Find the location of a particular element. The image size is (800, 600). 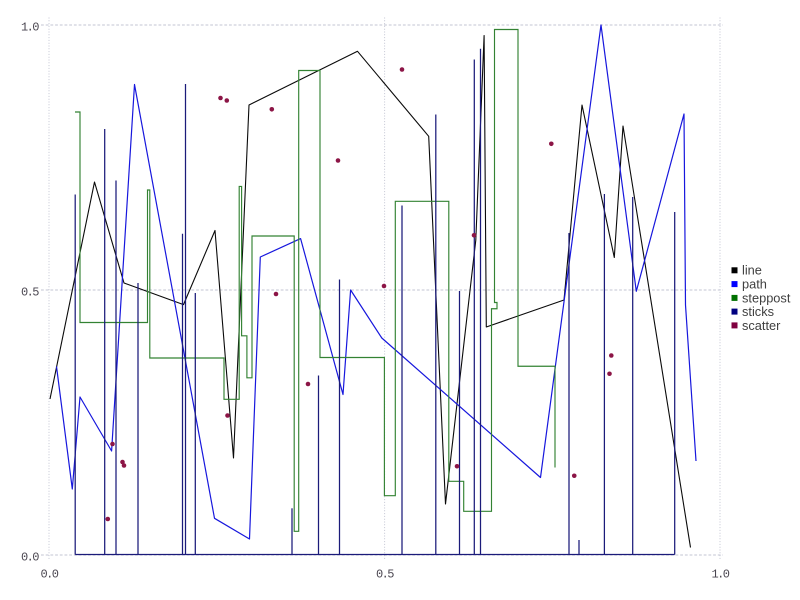

svg-text: line is located at coordinates (752, 270).